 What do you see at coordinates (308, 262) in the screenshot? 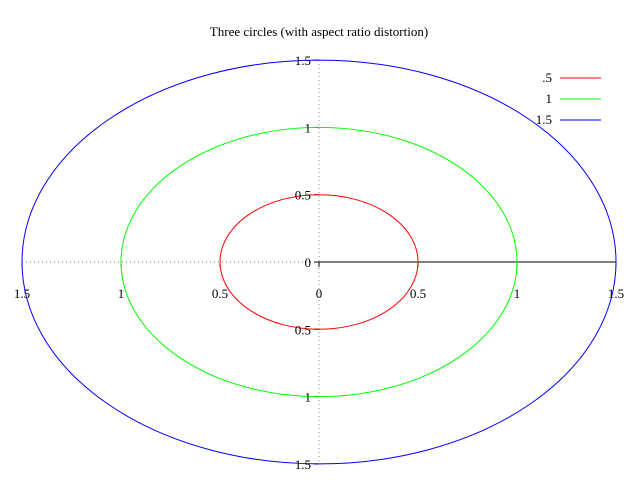
I see `y-tick-label: 0` at bounding box center [308, 262].